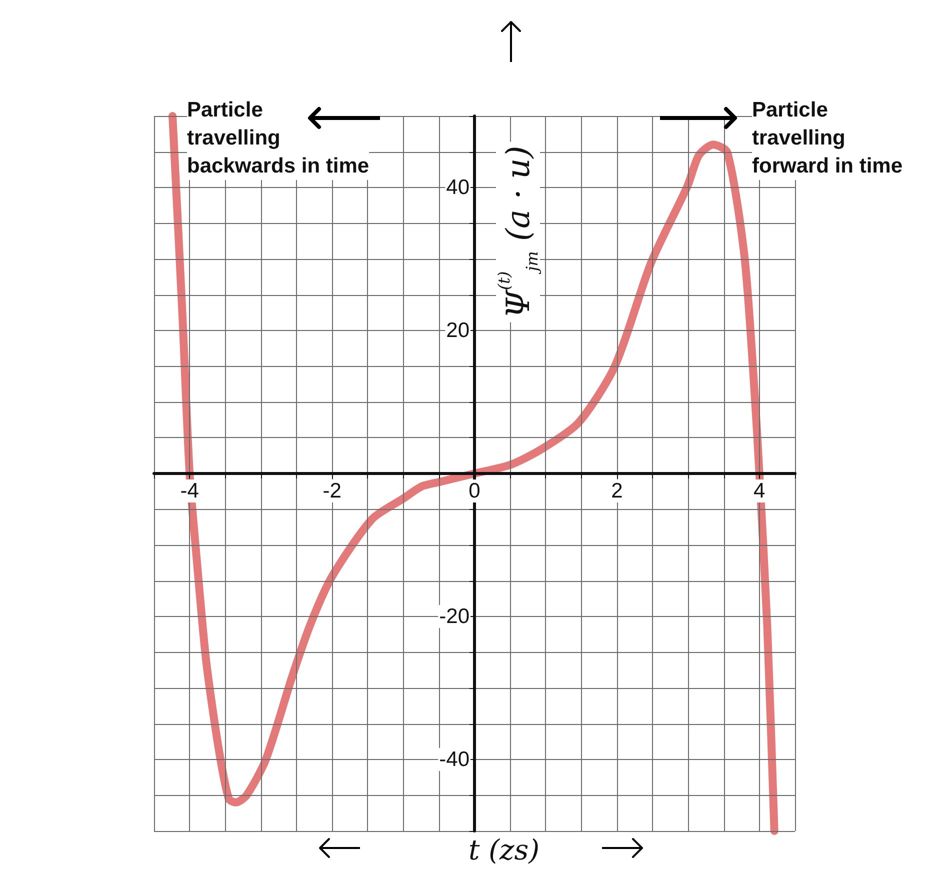 The height and width of the screenshot is (883, 938). What do you see at coordinates (454, 616) in the screenshot?
I see `y-tick-label: -20` at bounding box center [454, 616].